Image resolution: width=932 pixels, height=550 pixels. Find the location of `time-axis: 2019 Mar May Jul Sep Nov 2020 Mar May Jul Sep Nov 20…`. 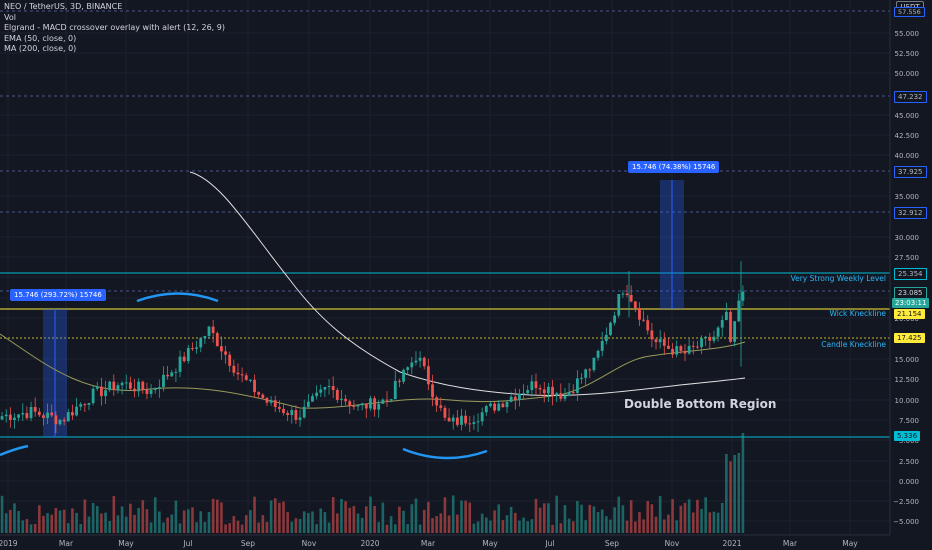

time-axis: 2019 Mar May Jul Sep Nov 2020 Mar May Jul Sep Nov 20… is located at coordinates (445, 541).